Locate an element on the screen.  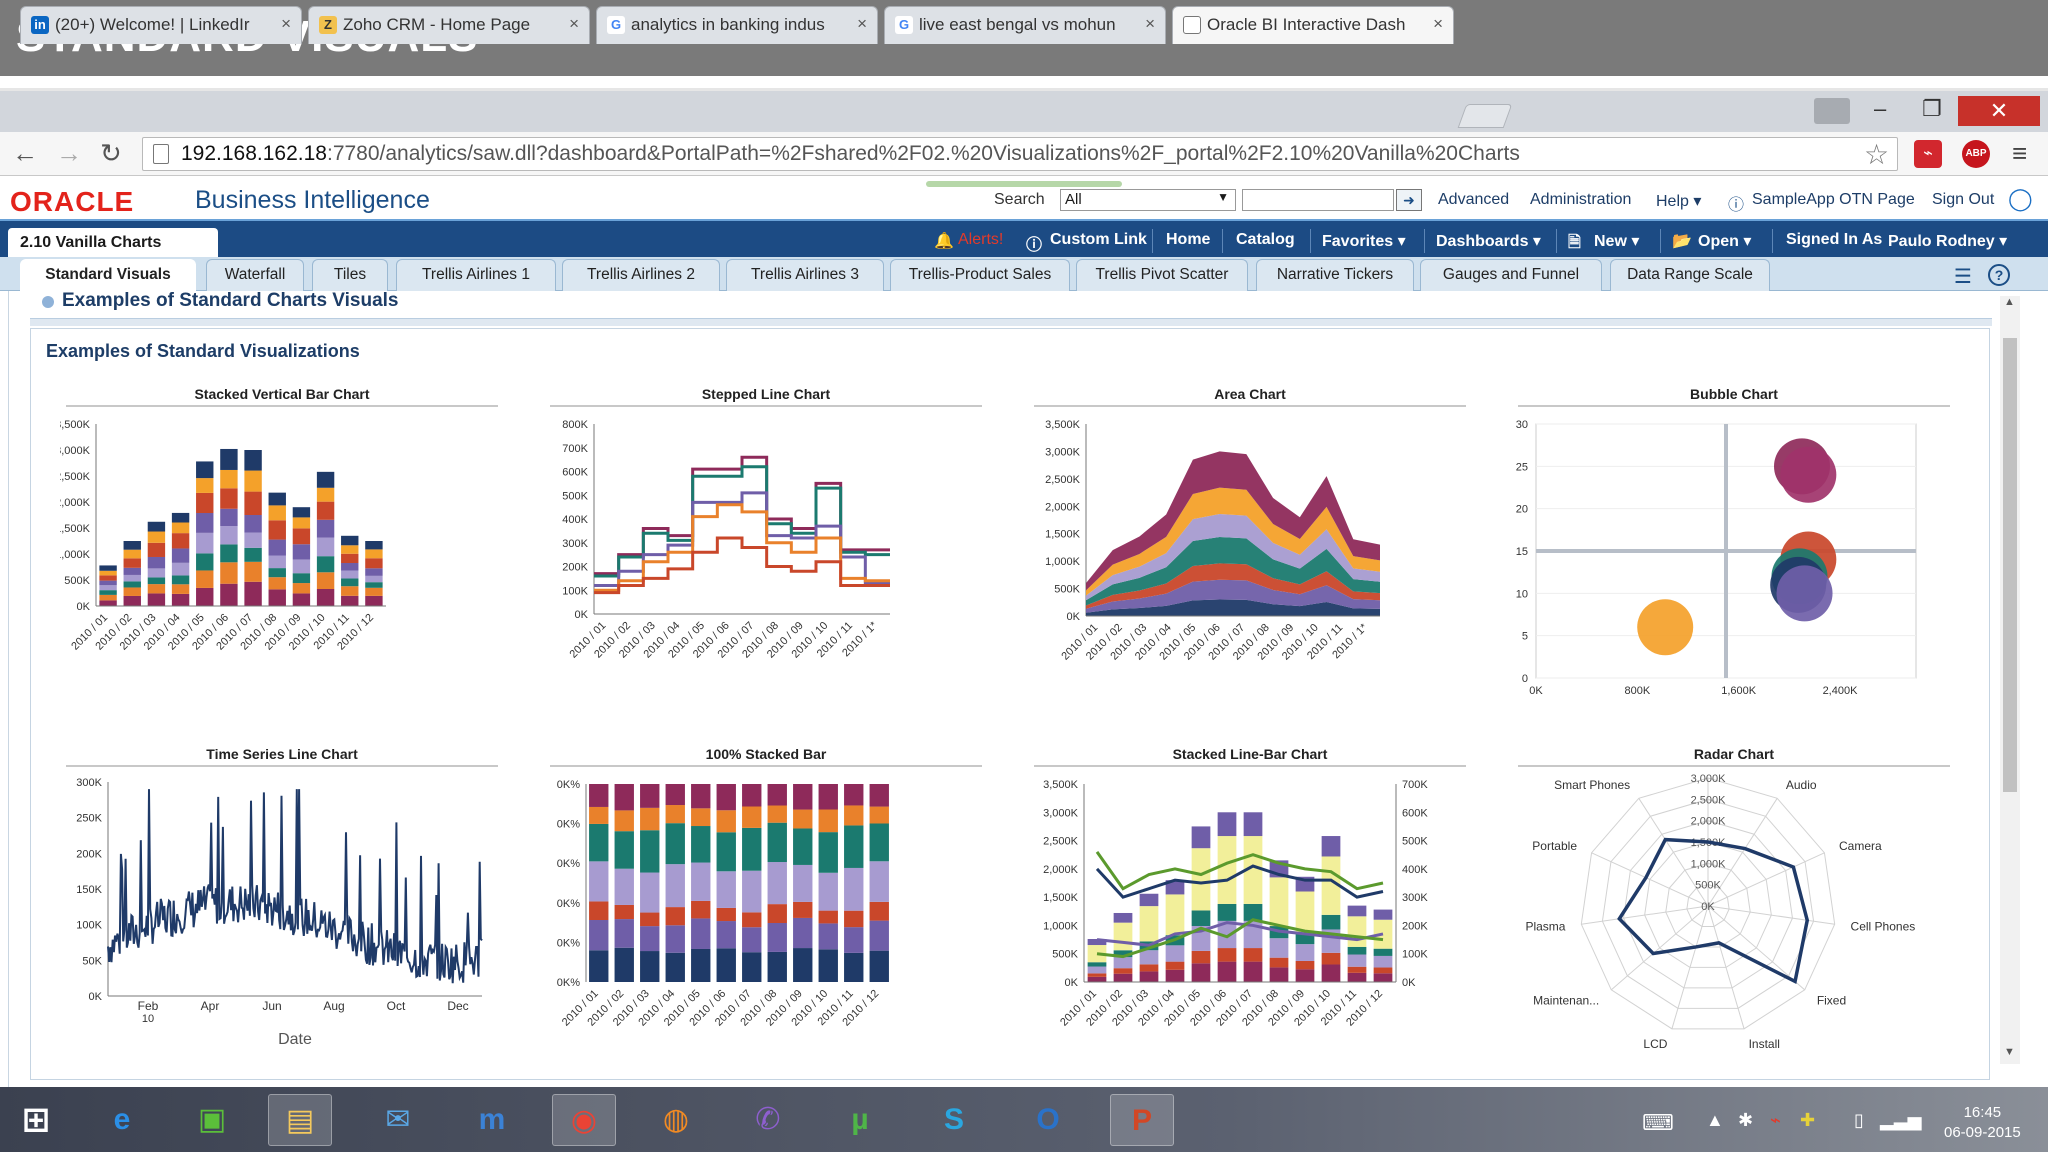
forward-icon: → is located at coordinates (69, 153).